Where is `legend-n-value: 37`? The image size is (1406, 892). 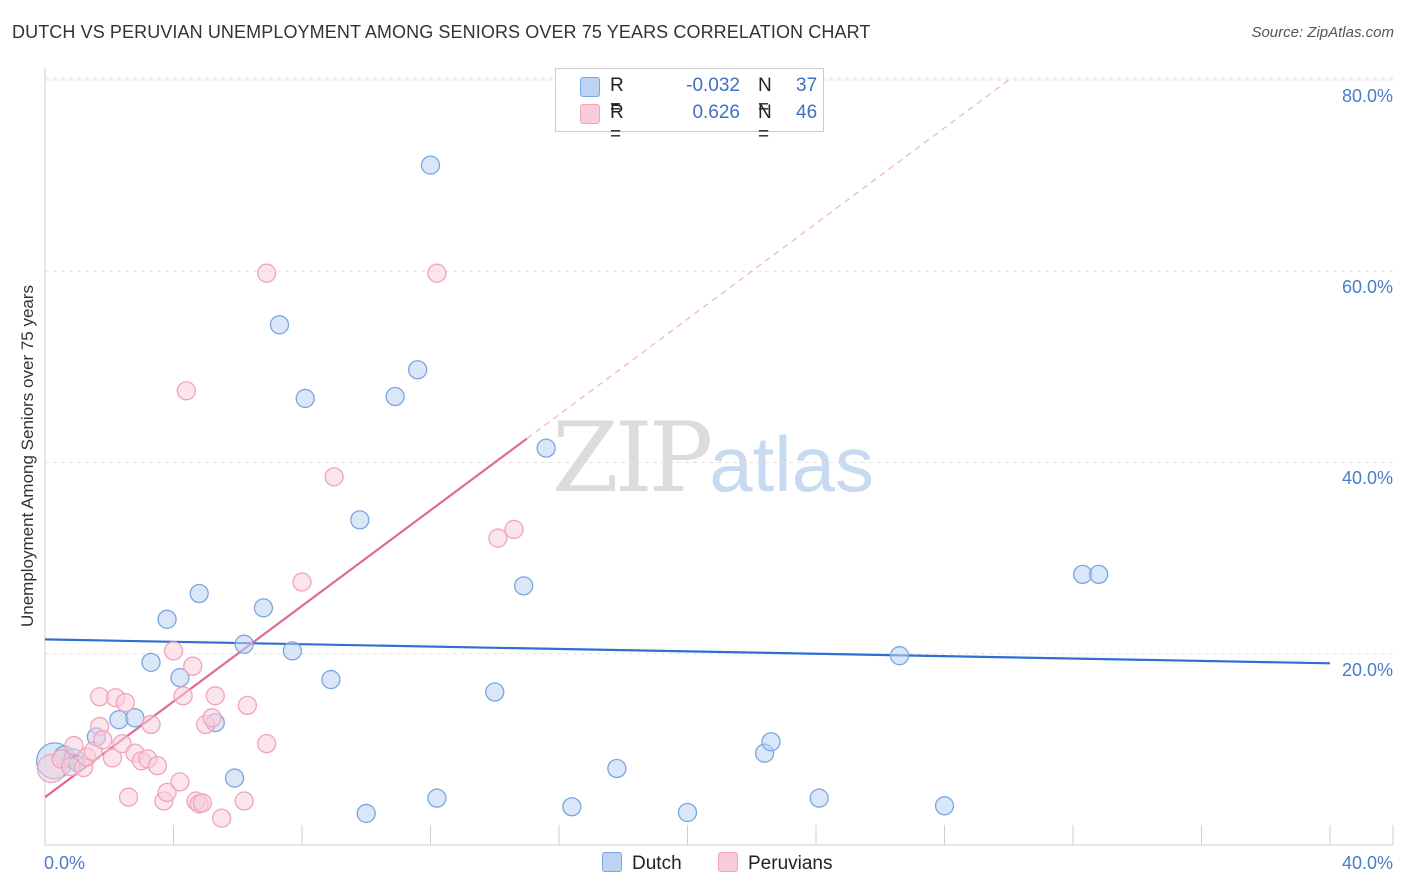 legend-n-value: 37 is located at coordinates (807, 85).